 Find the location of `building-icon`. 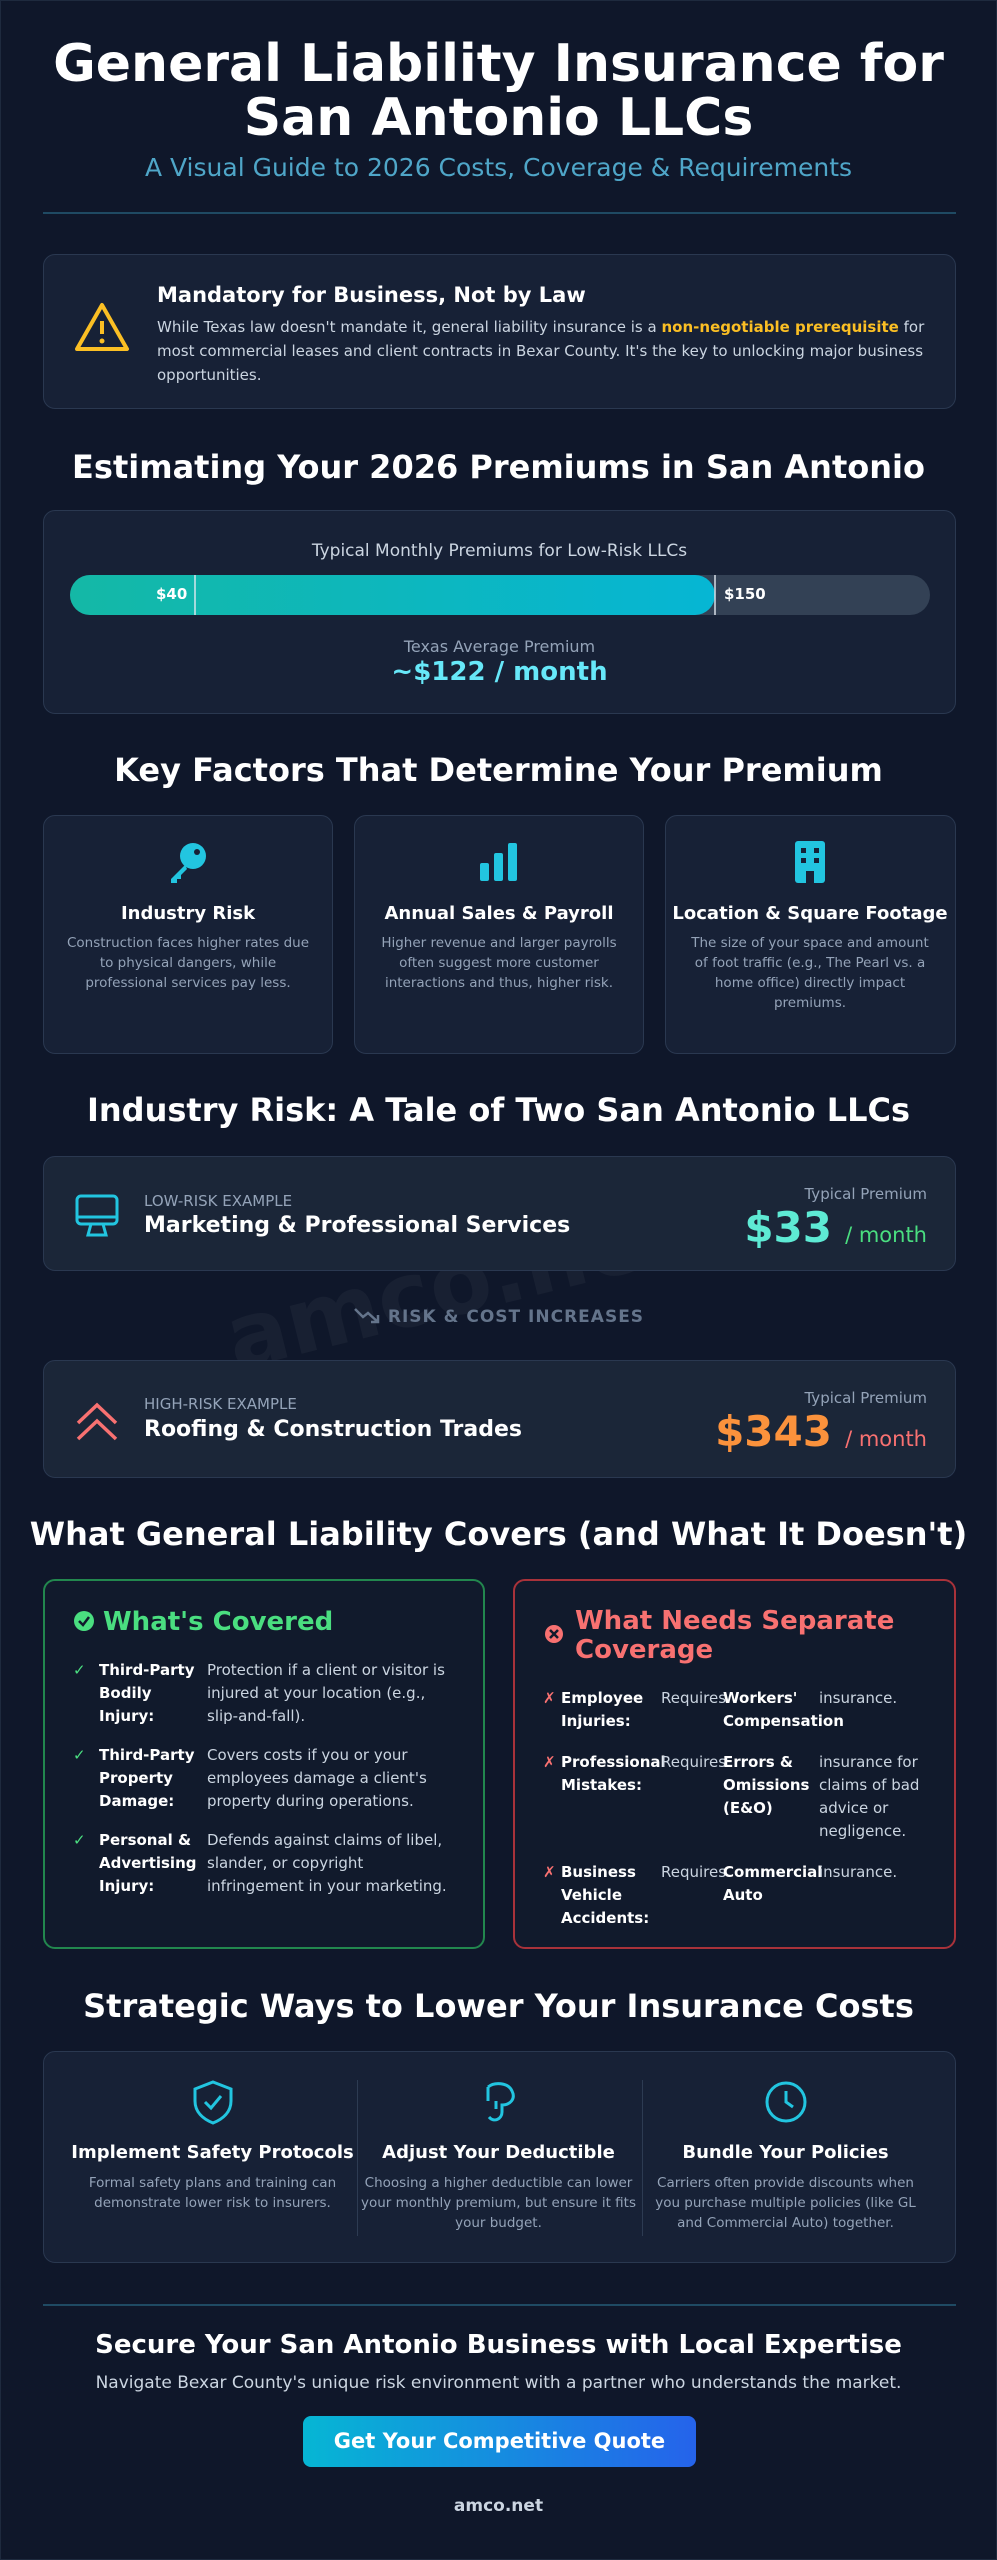

building-icon is located at coordinates (810, 862).